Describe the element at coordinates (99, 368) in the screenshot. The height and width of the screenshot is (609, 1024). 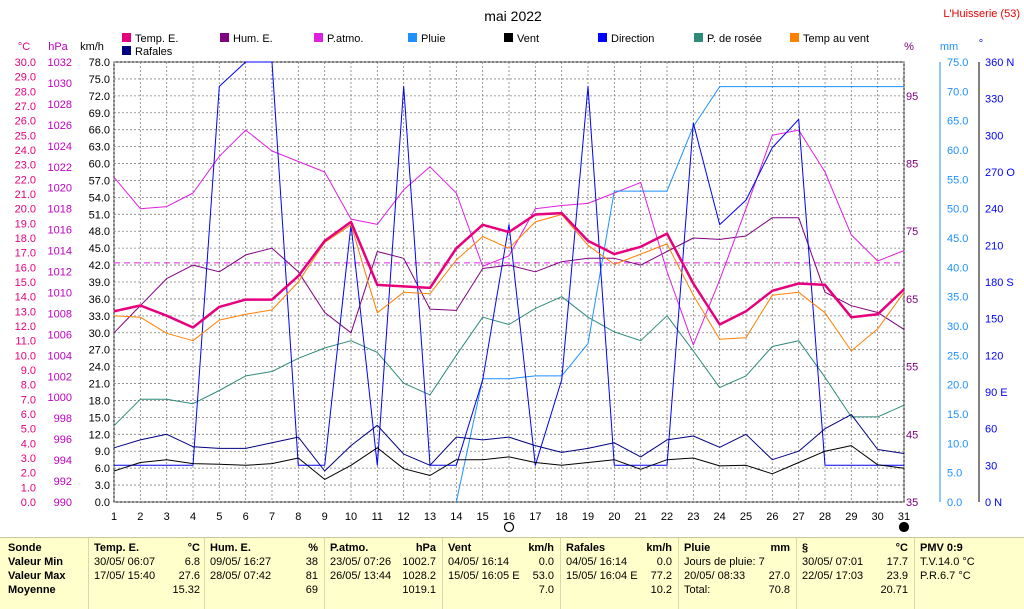
I see `wind-tick: 24.0` at that location.